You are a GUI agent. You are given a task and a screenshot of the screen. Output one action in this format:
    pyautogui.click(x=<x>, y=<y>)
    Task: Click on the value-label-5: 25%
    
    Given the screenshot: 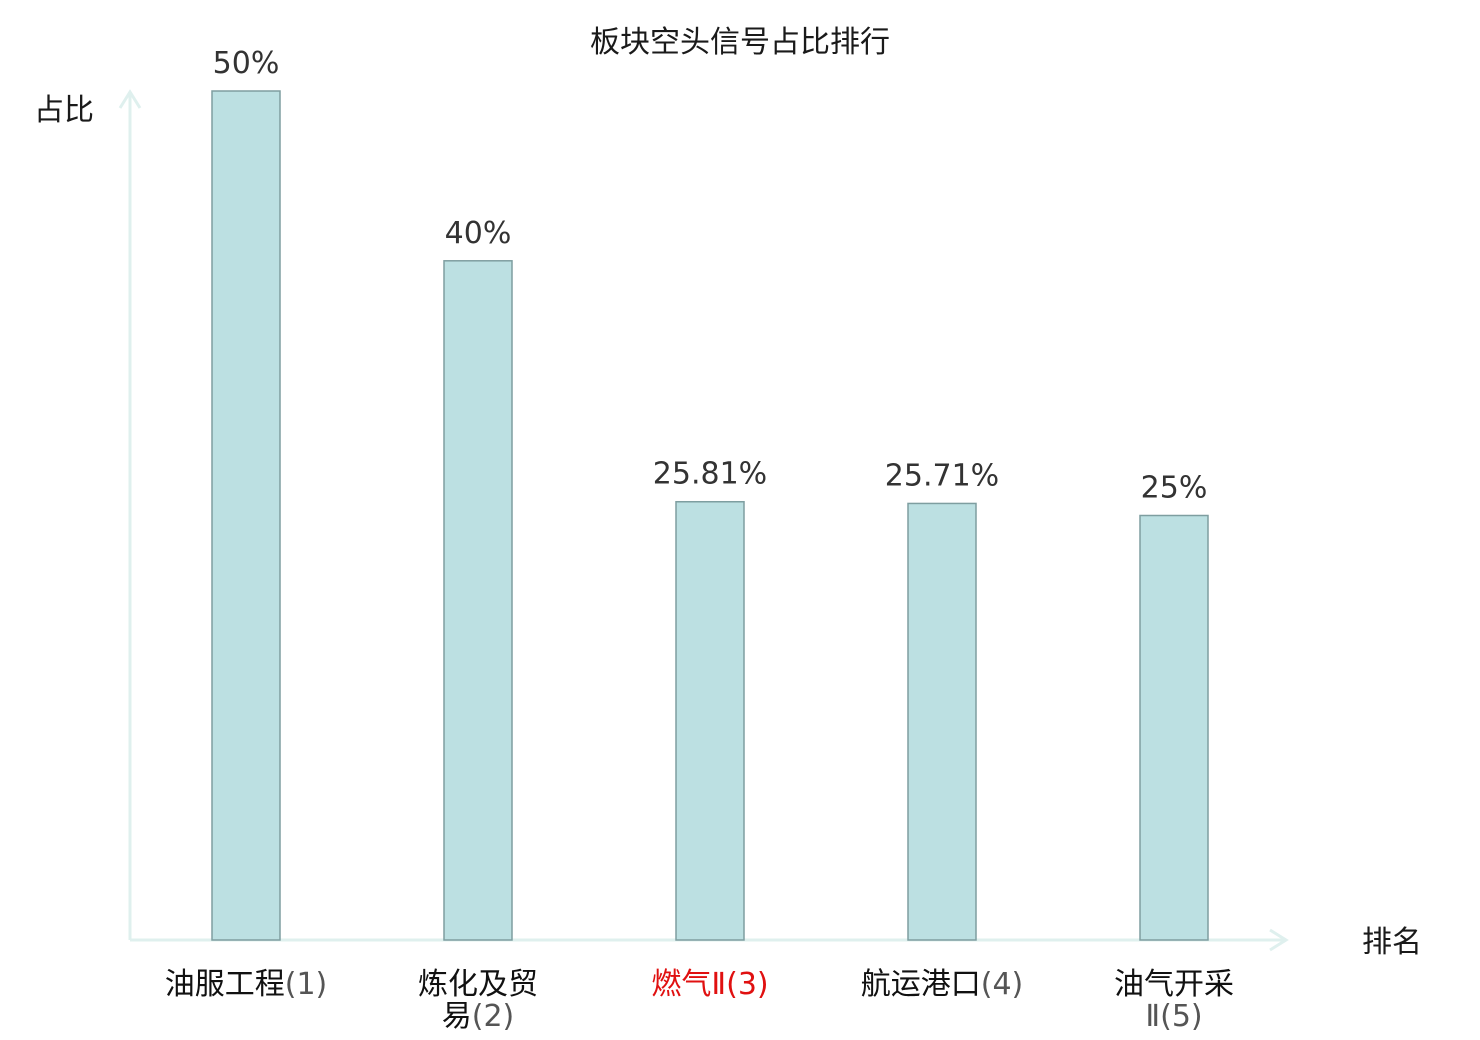 What is the action you would take?
    pyautogui.click(x=1174, y=488)
    